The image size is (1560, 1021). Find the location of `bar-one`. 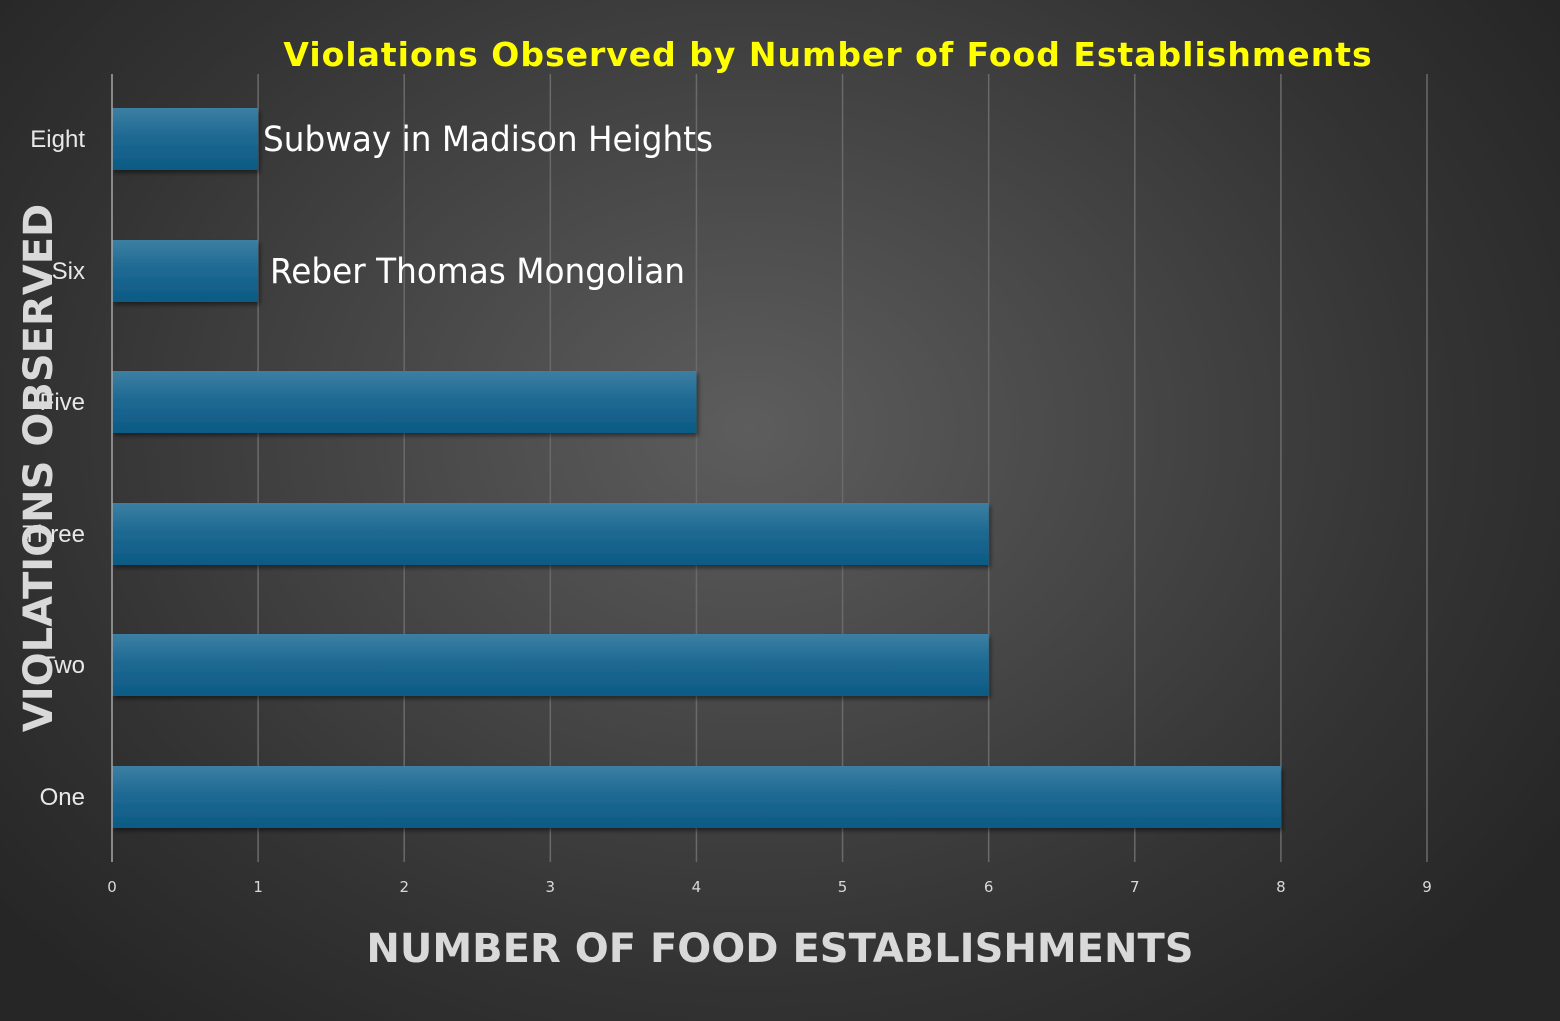

bar-one is located at coordinates (696, 797).